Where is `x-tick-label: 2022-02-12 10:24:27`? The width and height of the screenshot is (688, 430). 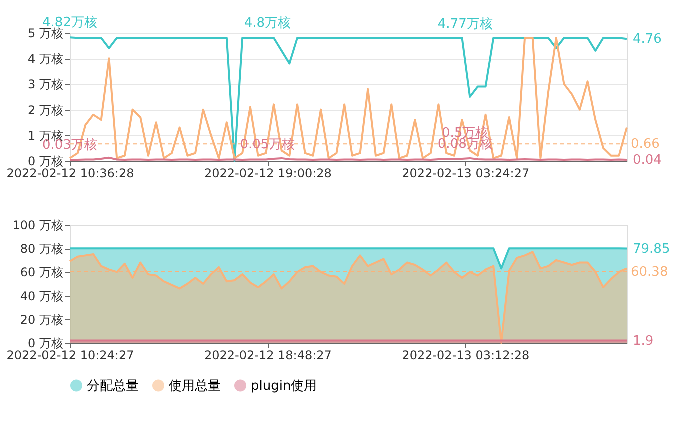
x-tick-label: 2022-02-12 10:24:27 is located at coordinates (70, 355).